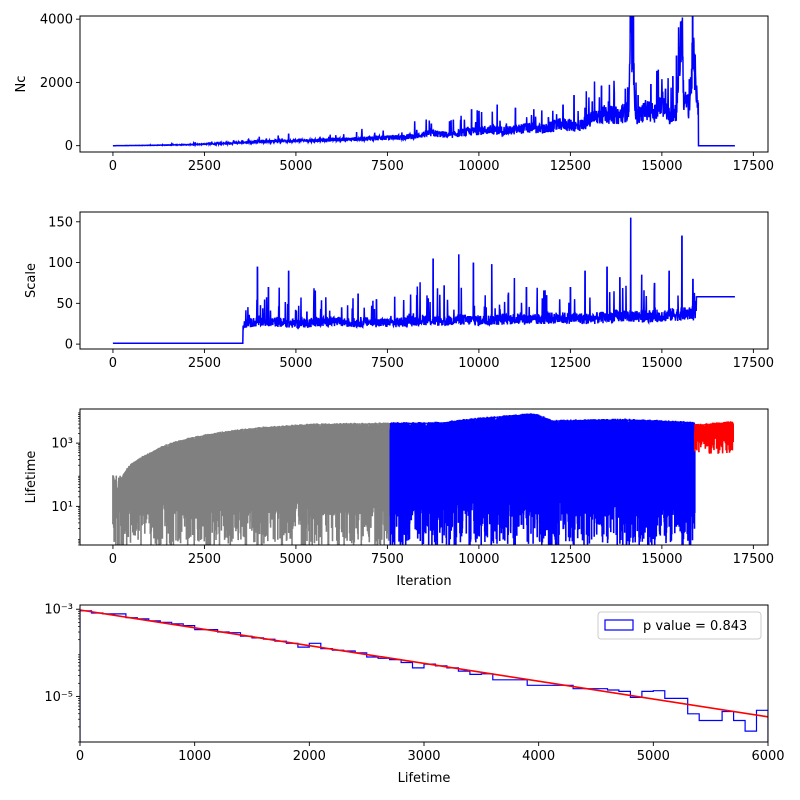 The image size is (800, 800). I want to click on histogram-steps, so click(424, 676).